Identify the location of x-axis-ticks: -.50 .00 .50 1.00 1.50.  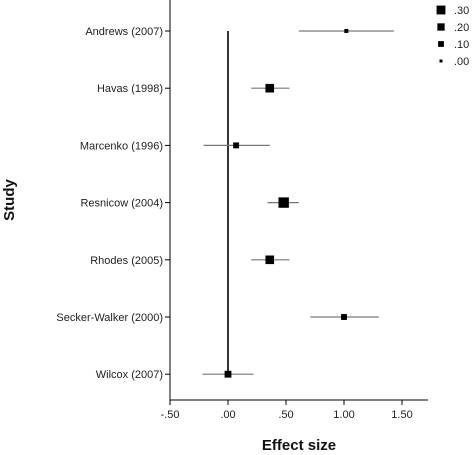
(287, 410).